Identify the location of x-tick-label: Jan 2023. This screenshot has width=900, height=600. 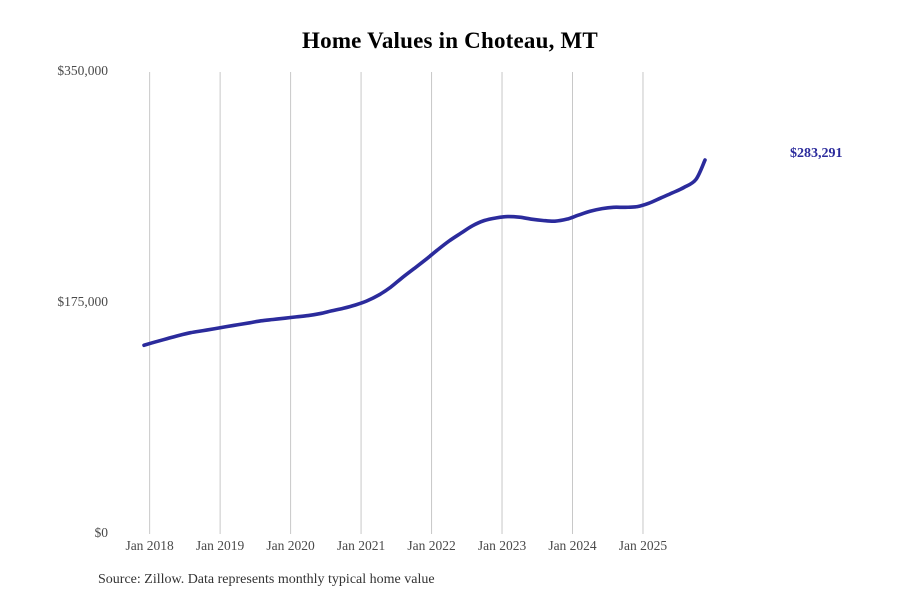
(502, 545).